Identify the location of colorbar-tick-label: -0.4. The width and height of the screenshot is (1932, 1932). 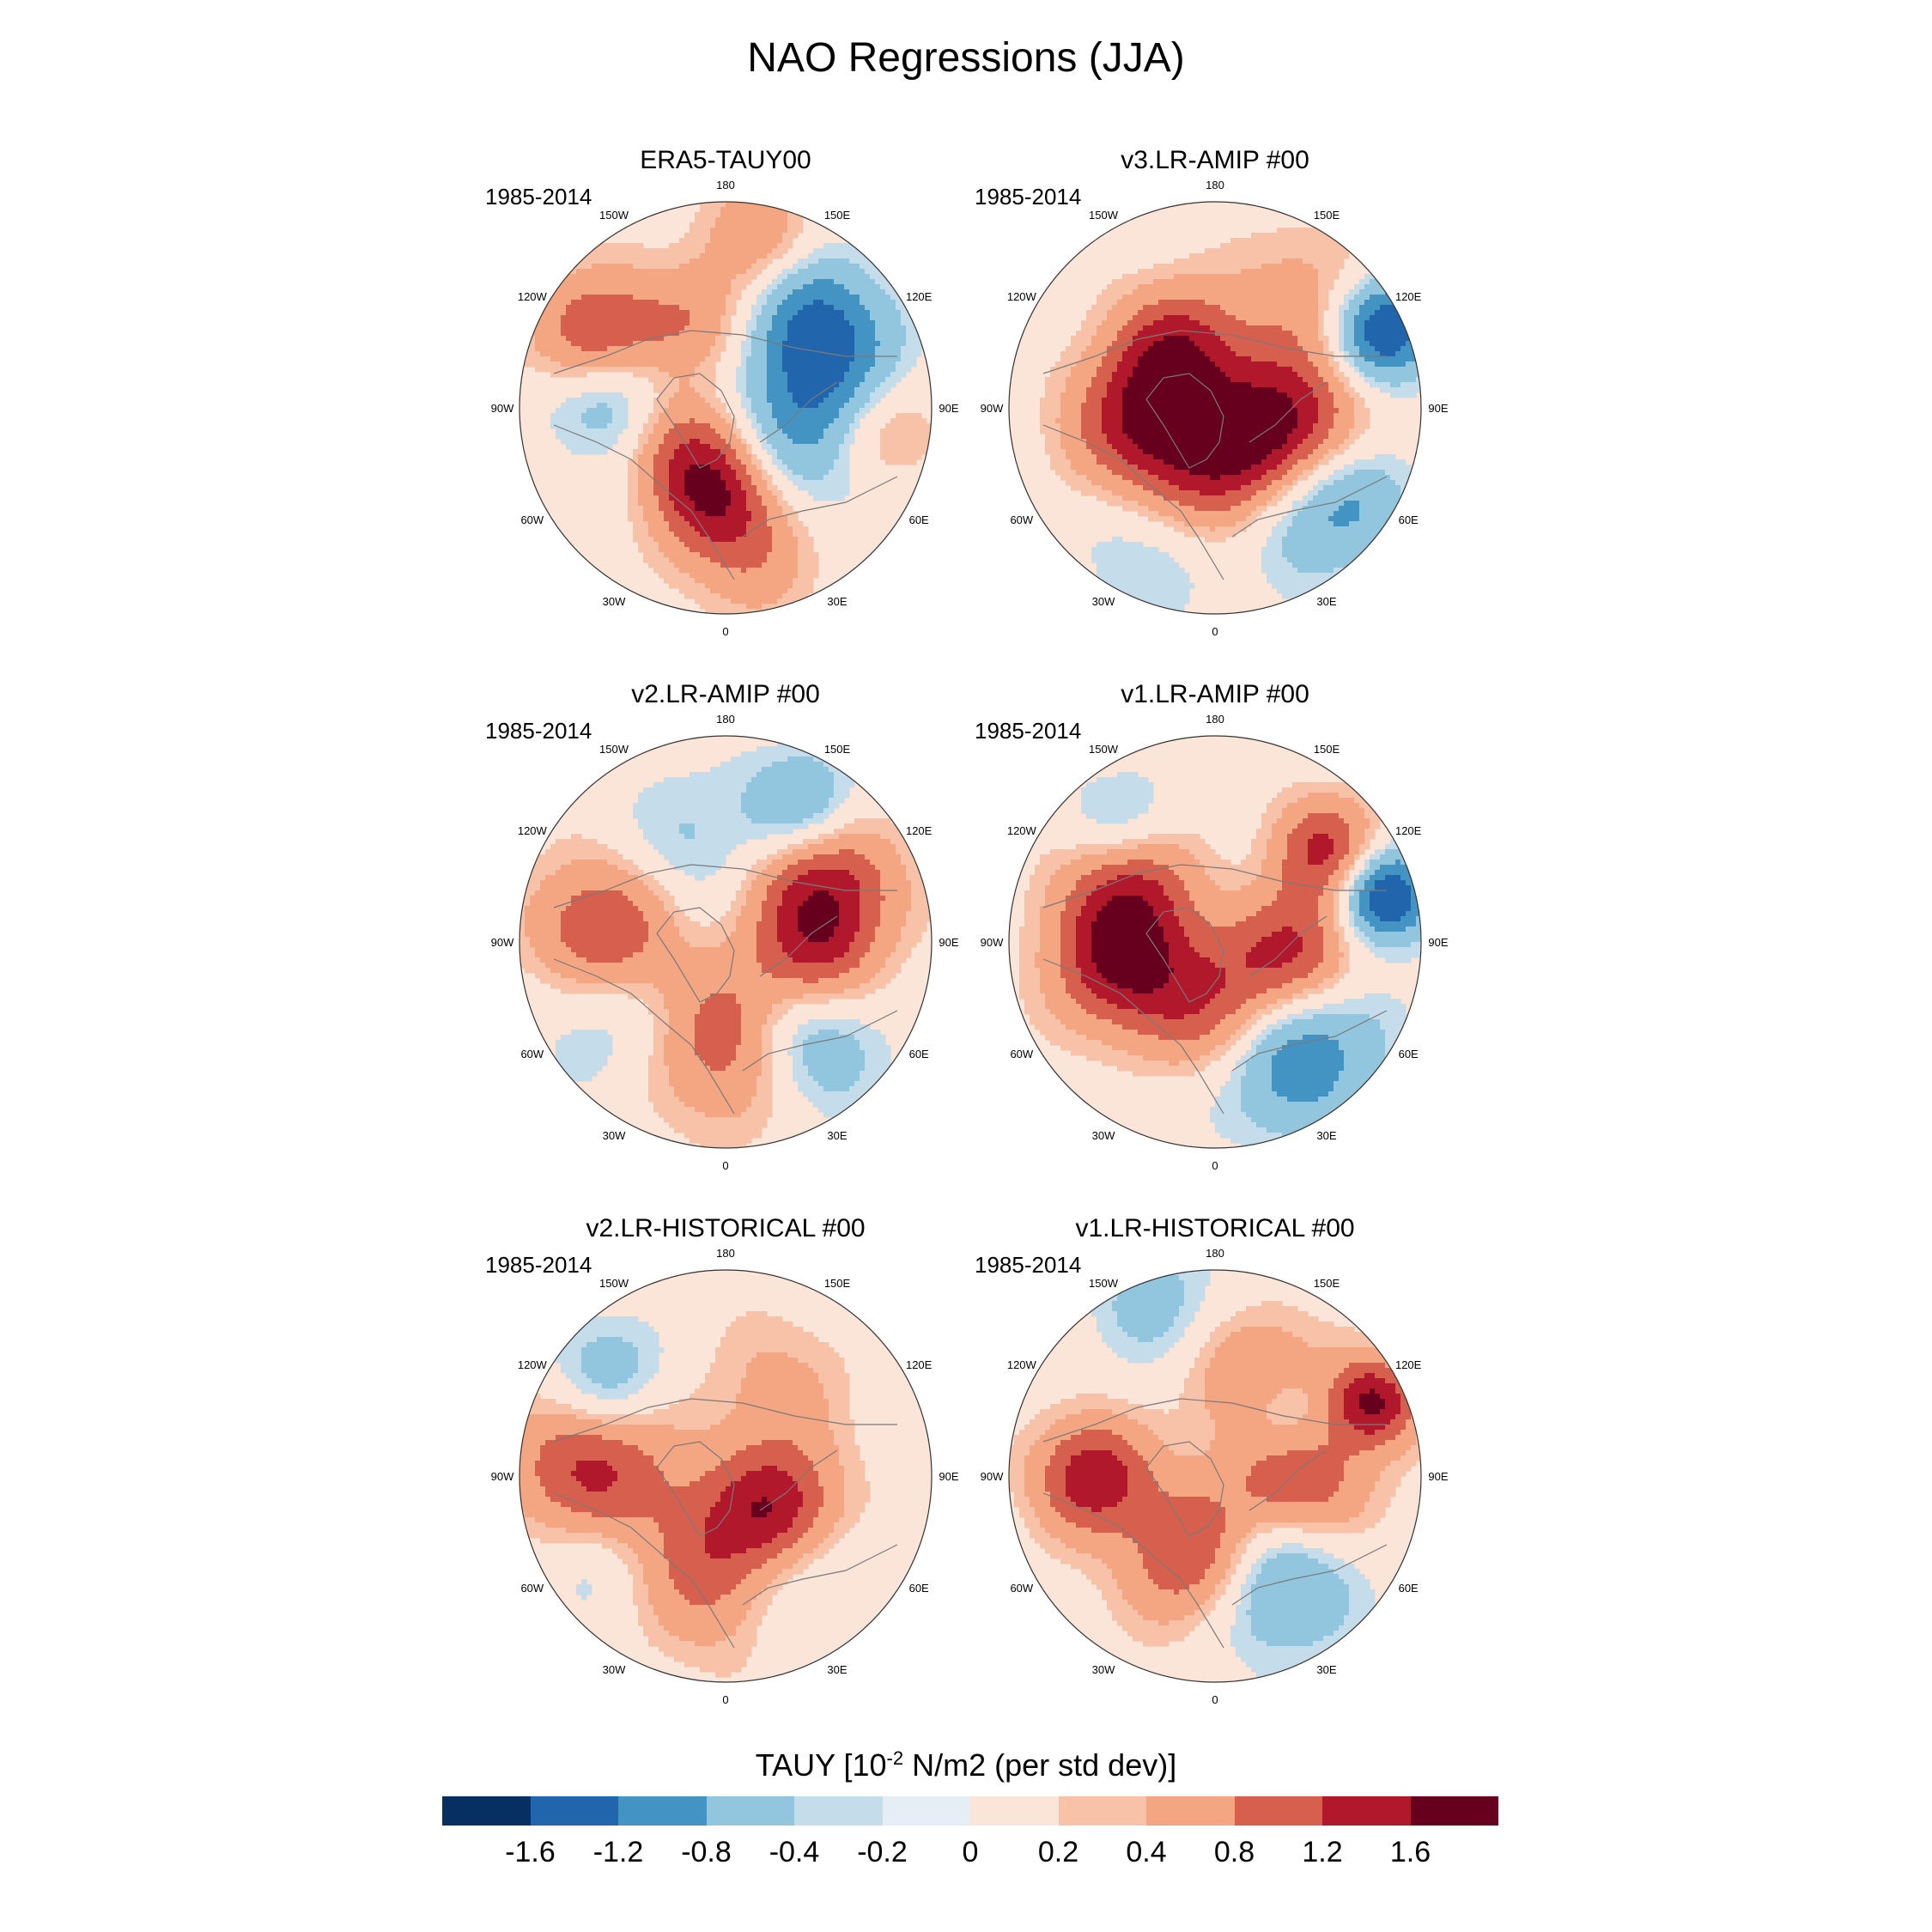
(794, 1852).